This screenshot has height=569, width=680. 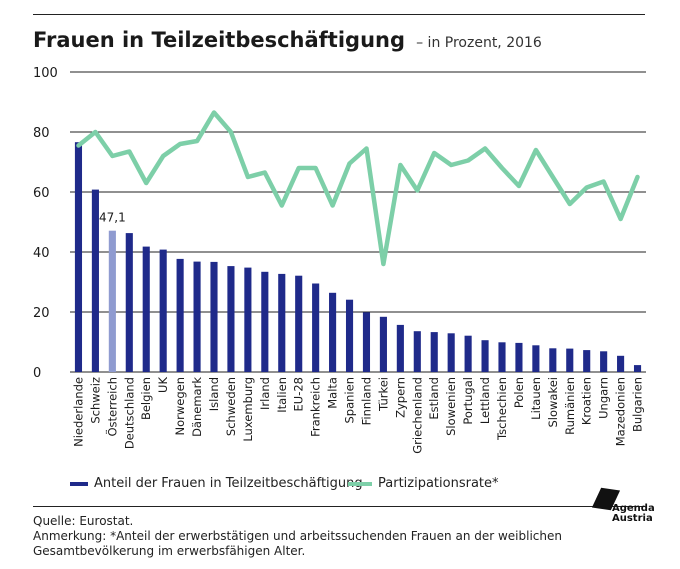 What do you see at coordinates (333, 393) in the screenshot?
I see `x-tick-label: Malta` at bounding box center [333, 393].